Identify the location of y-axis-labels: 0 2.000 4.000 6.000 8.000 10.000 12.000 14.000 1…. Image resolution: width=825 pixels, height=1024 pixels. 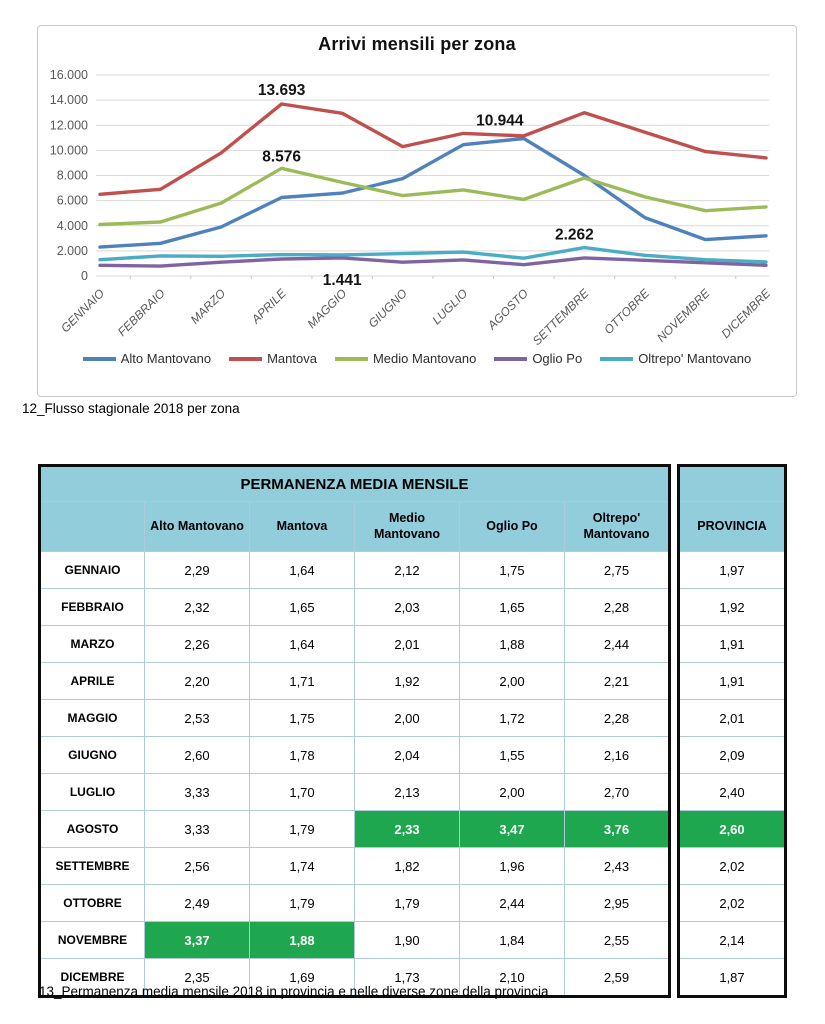
(69, 175).